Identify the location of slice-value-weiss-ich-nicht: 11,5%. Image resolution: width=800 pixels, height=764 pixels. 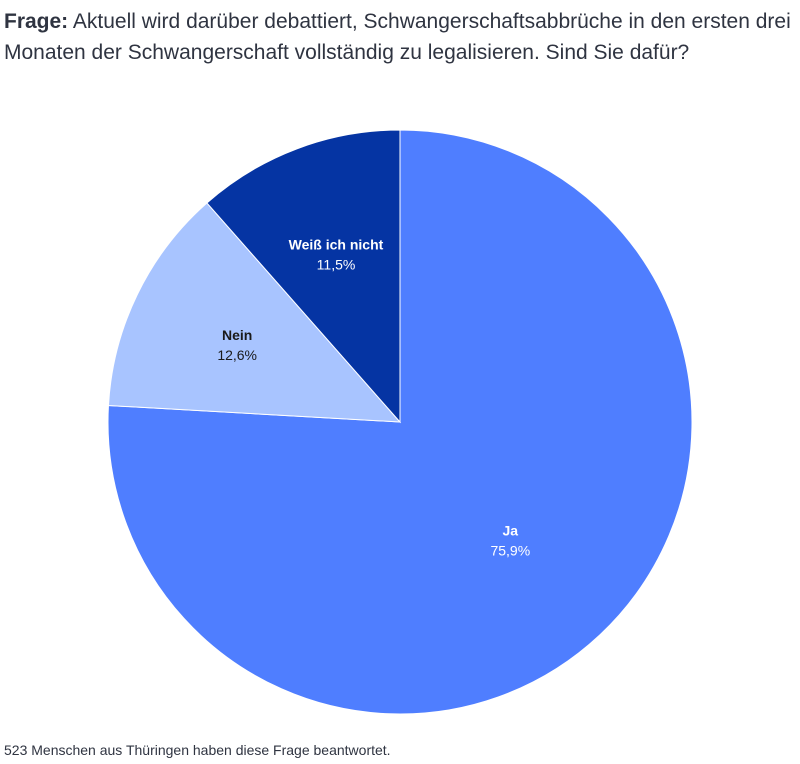
(336, 265).